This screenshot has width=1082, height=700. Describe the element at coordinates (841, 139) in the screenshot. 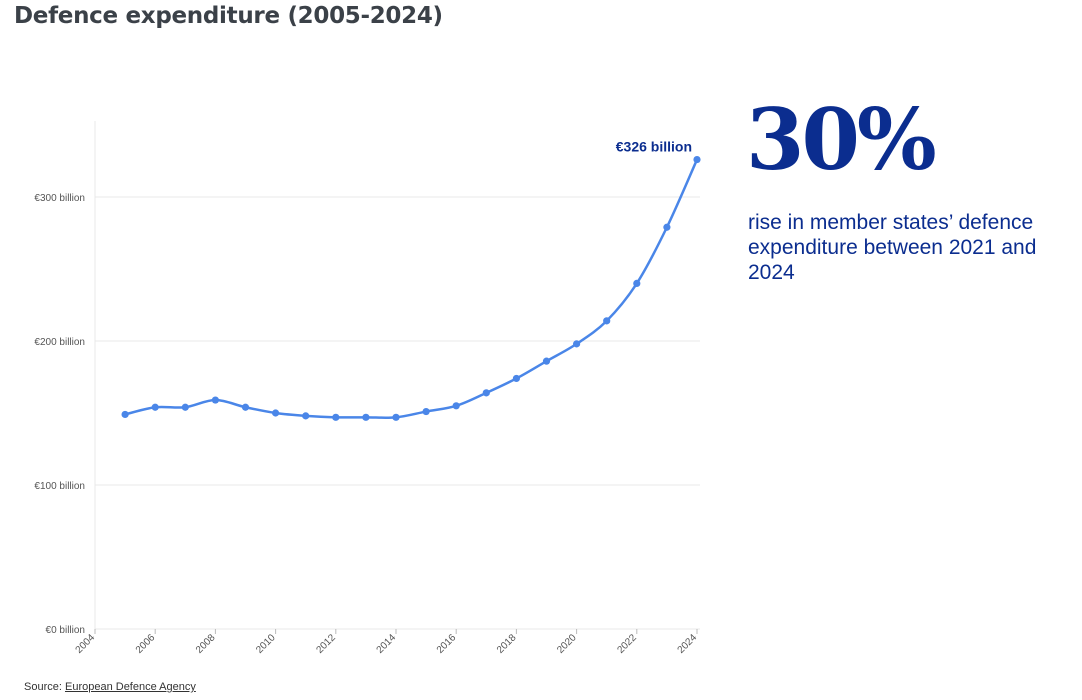

I see `stat-value: 30%` at that location.